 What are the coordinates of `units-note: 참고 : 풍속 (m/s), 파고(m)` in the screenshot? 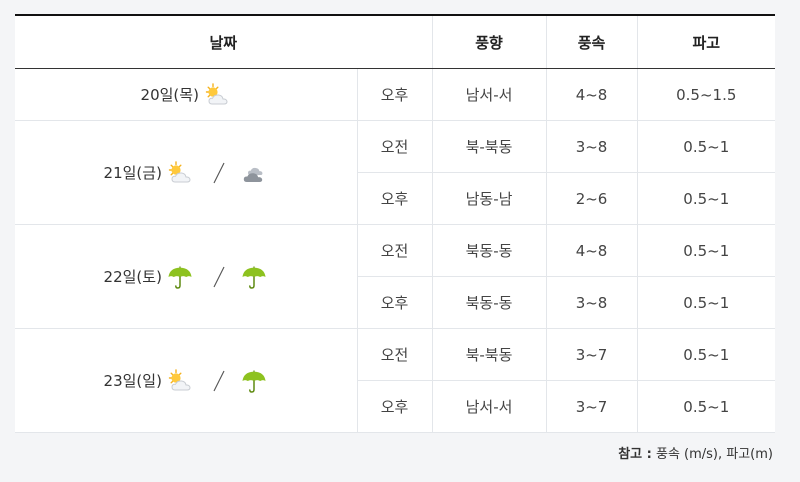 It's located at (395, 452).